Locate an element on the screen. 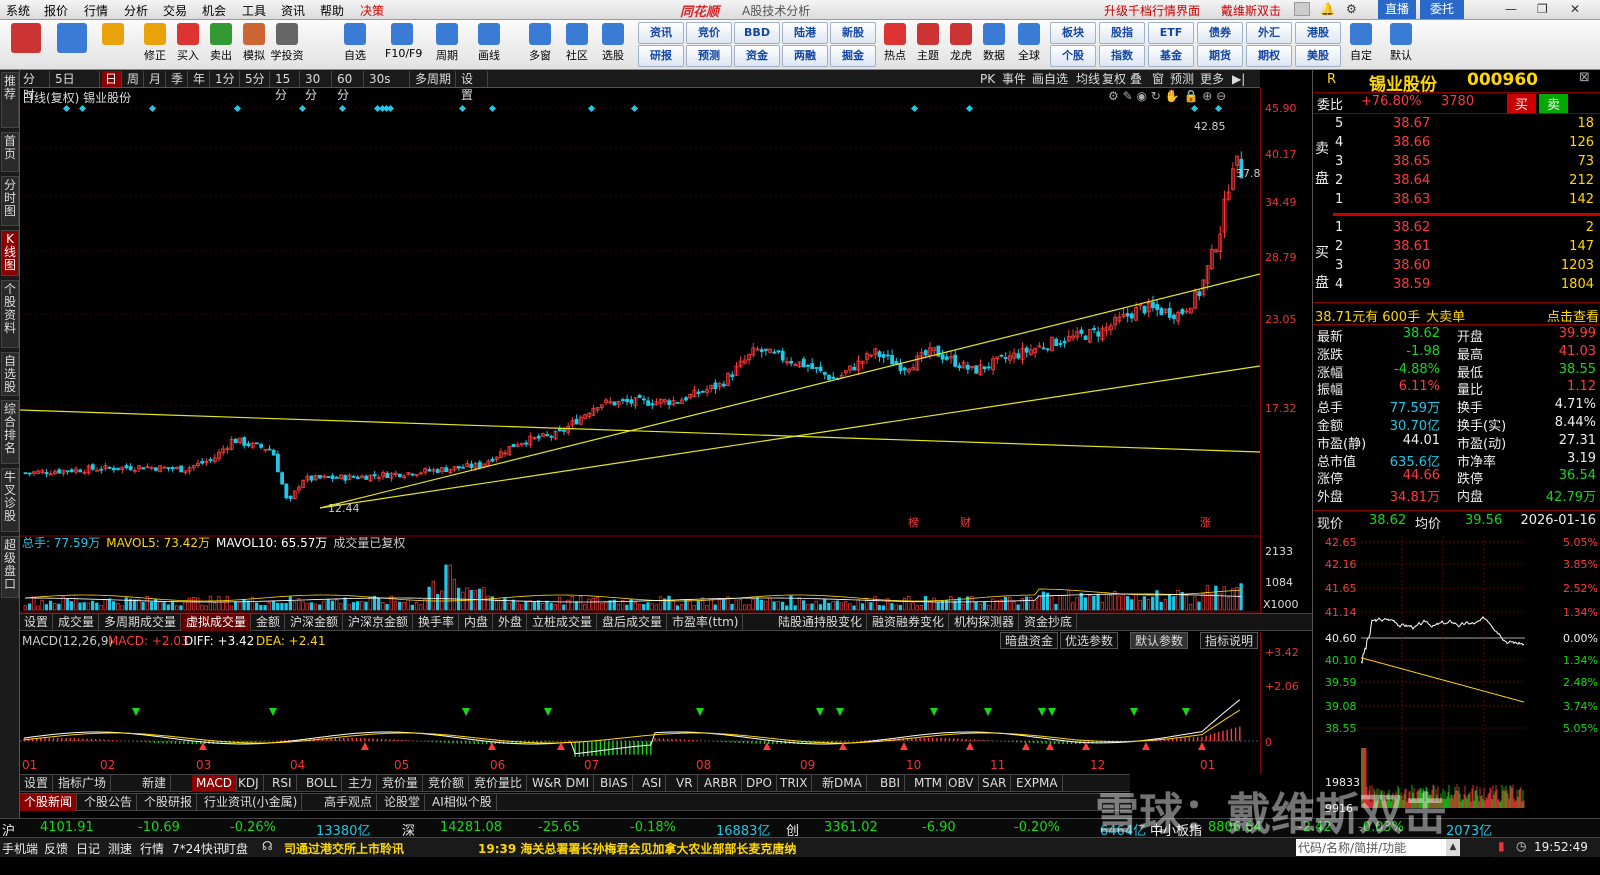 This screenshot has height=875, width=1600. toolbar-grid2-top-2: ETF is located at coordinates (1171, 33).